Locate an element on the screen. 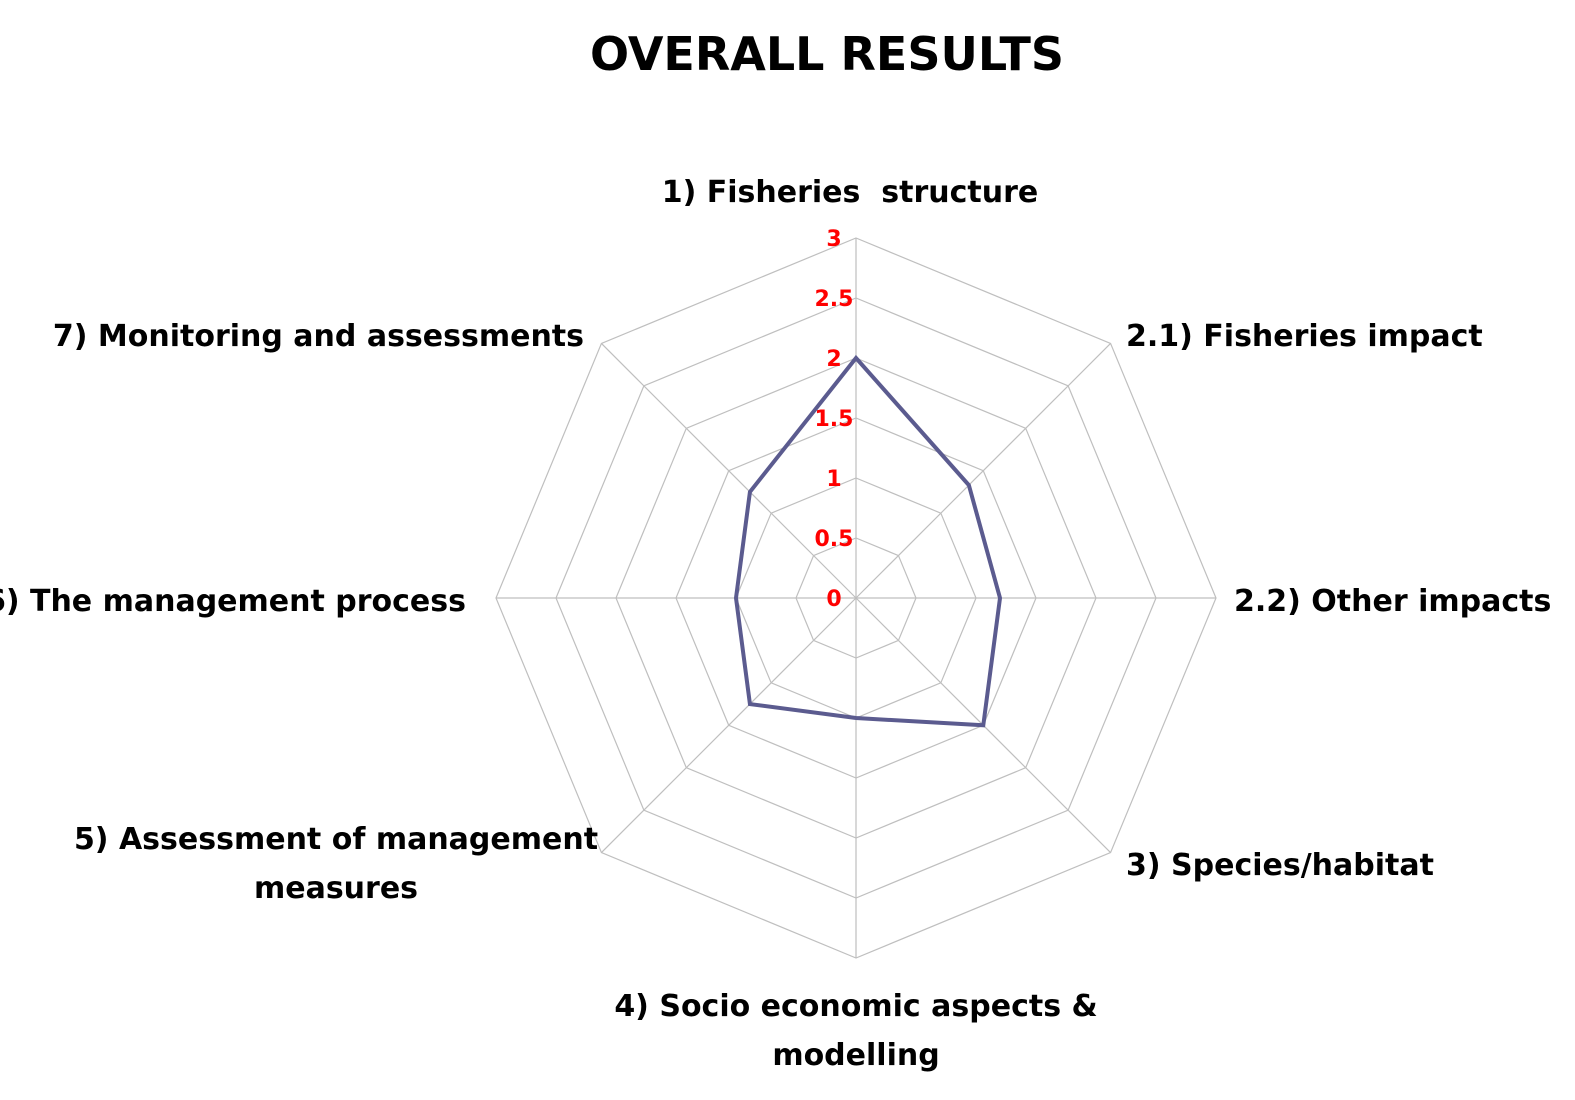  category-label-line: 3) Species/habitat is located at coordinates (1280, 865).